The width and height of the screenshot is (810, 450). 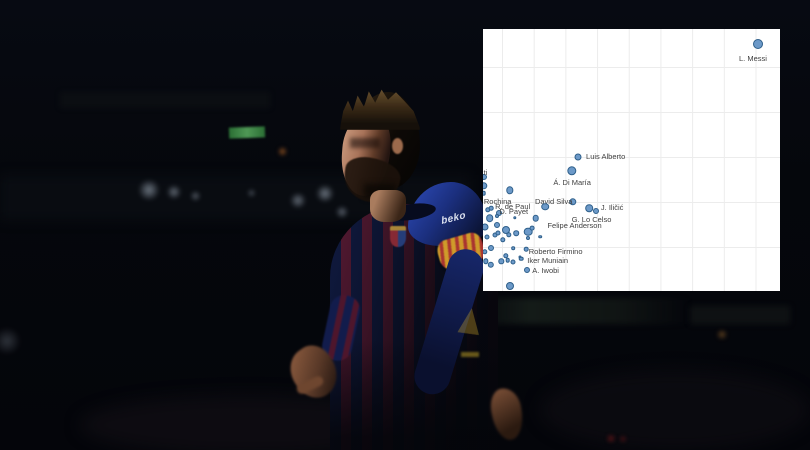 What do you see at coordinates (365, 143) in the screenshot?
I see `brow-shadow` at bounding box center [365, 143].